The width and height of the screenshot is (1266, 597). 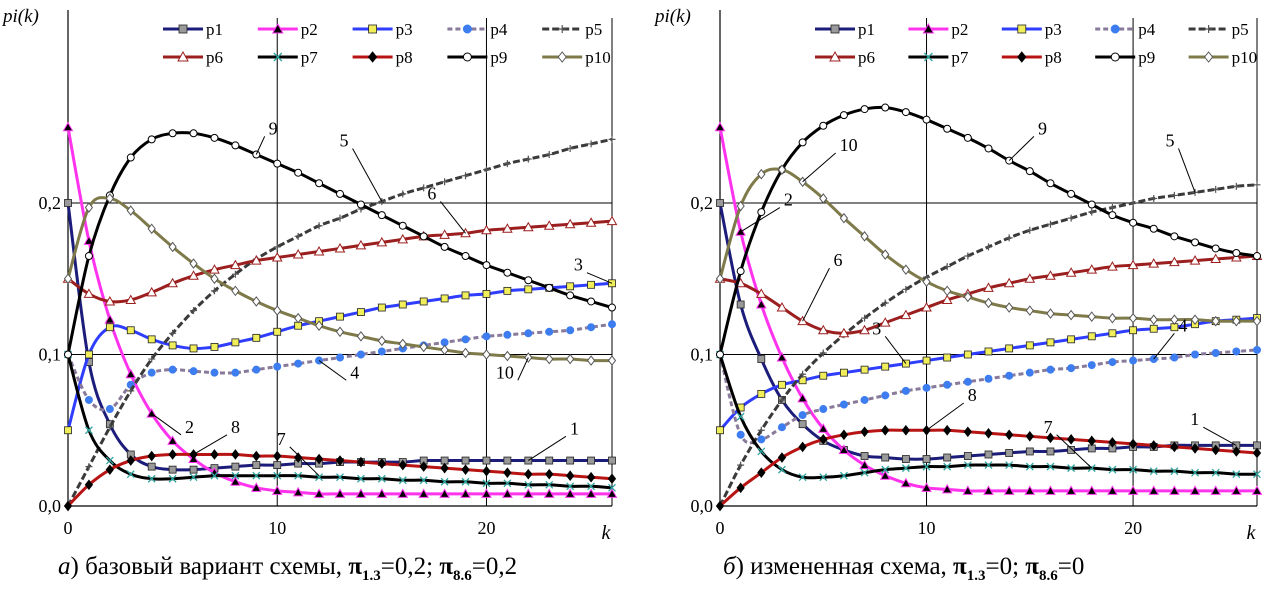 I want to click on legend-item-p5: p5, so click(x=572, y=29).